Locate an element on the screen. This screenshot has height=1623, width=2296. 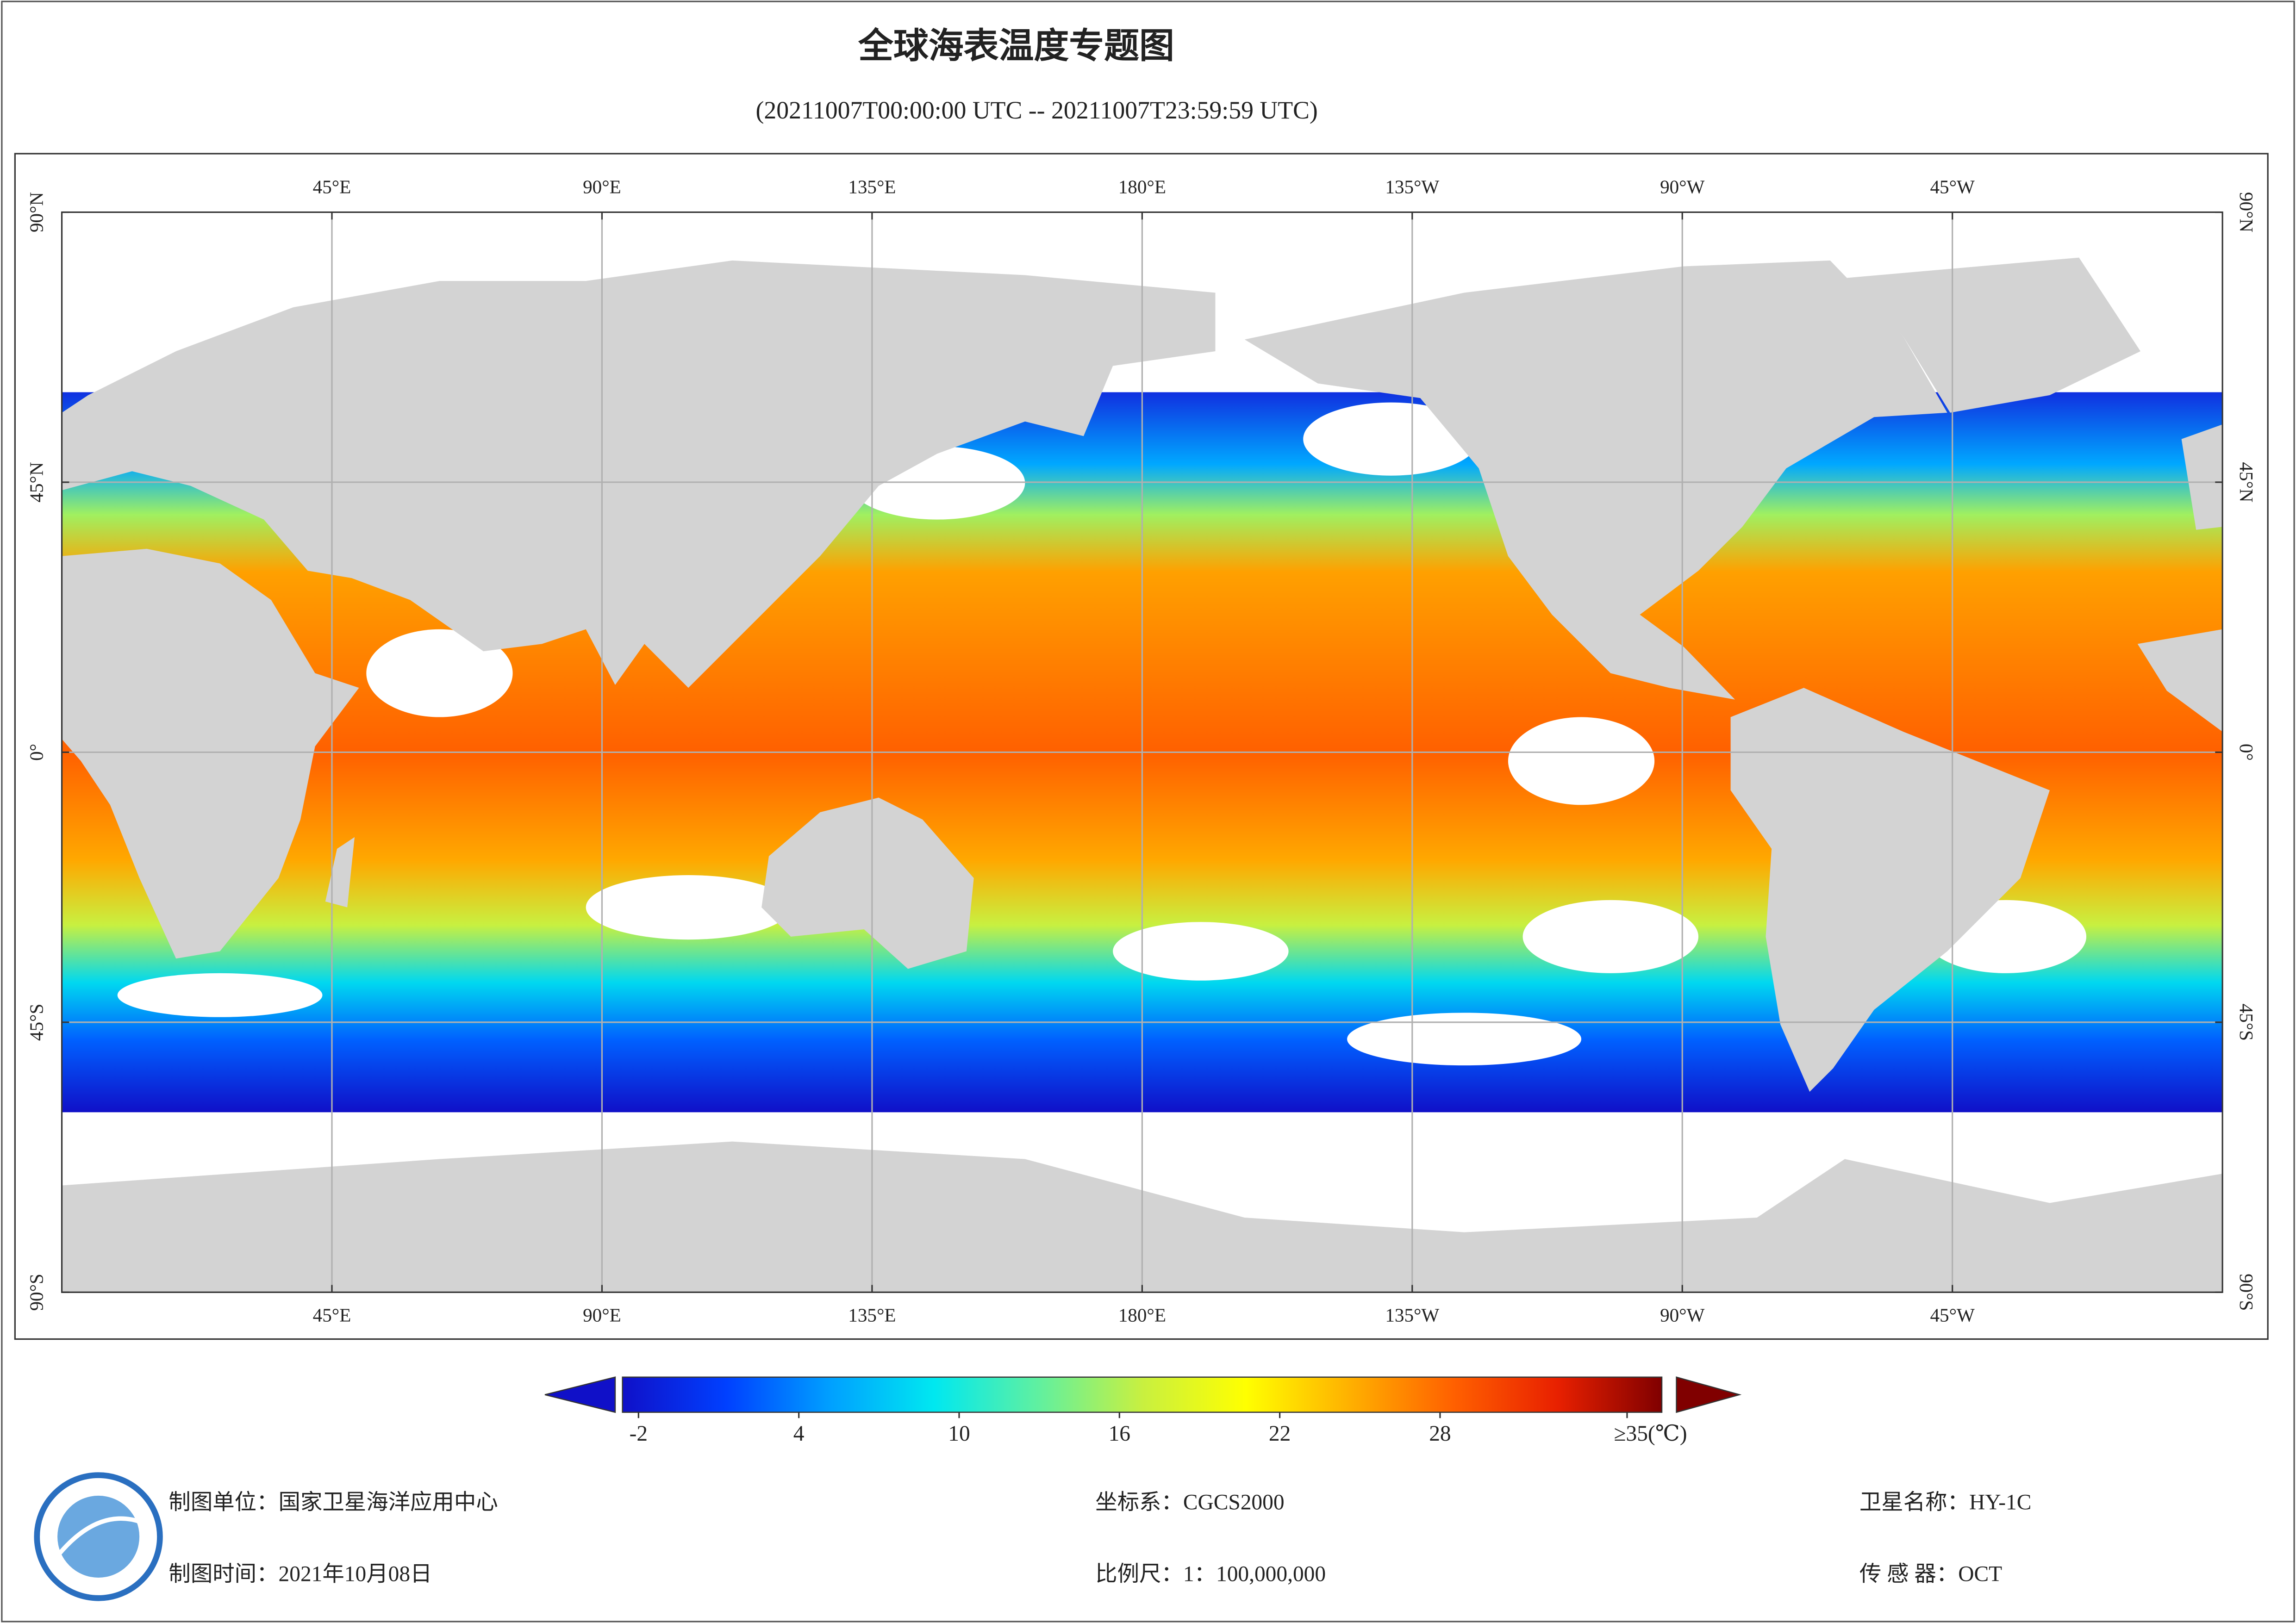
south-america is located at coordinates (1890, 890).